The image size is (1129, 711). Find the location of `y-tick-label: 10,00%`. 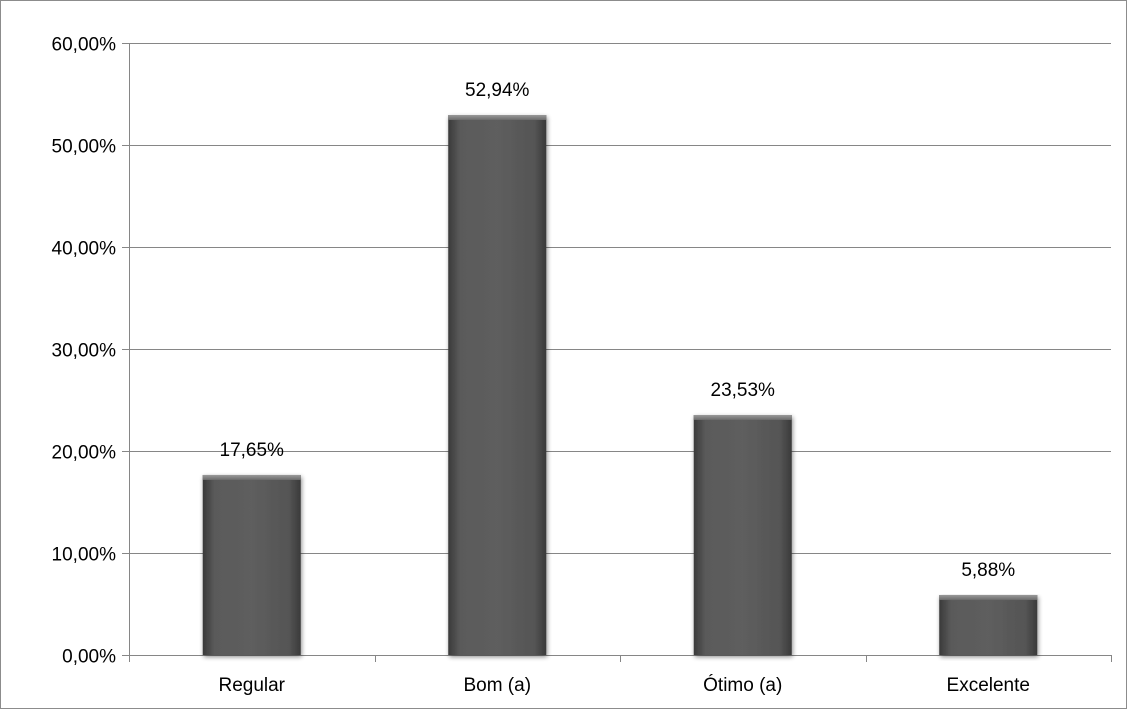

y-tick-label: 10,00% is located at coordinates (84, 555).